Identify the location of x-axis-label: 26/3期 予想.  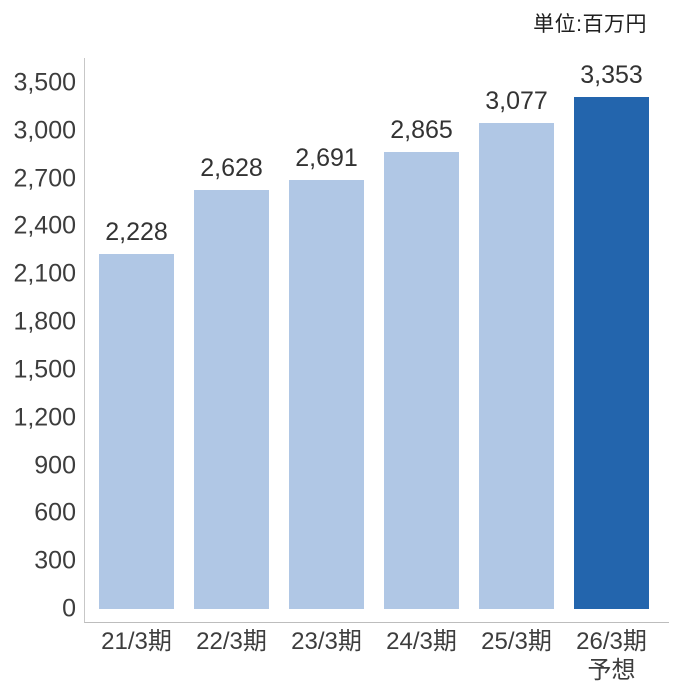
(611, 654).